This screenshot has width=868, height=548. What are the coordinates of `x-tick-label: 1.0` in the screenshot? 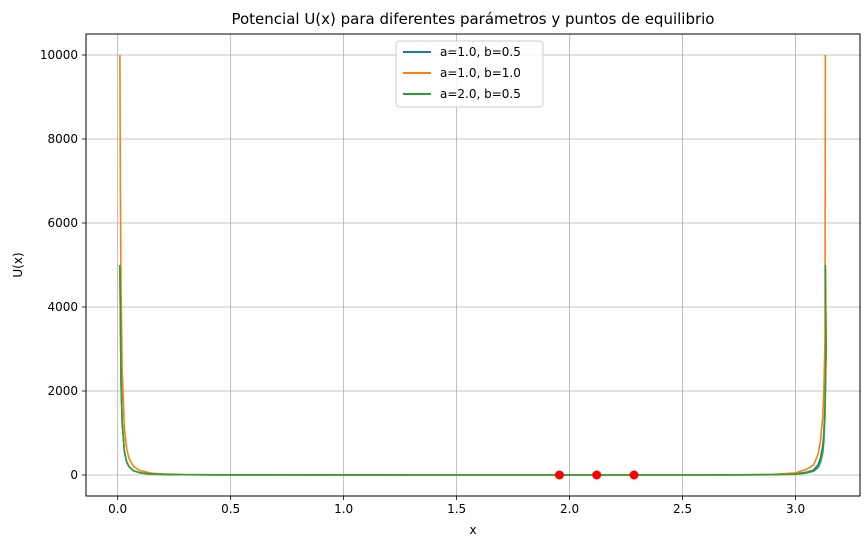 It's located at (343, 509).